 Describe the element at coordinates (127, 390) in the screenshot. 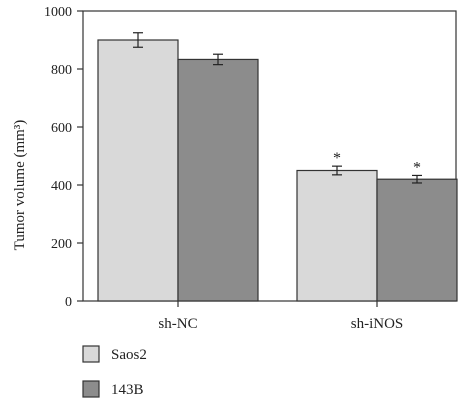

I see `legend-label: 143B` at that location.